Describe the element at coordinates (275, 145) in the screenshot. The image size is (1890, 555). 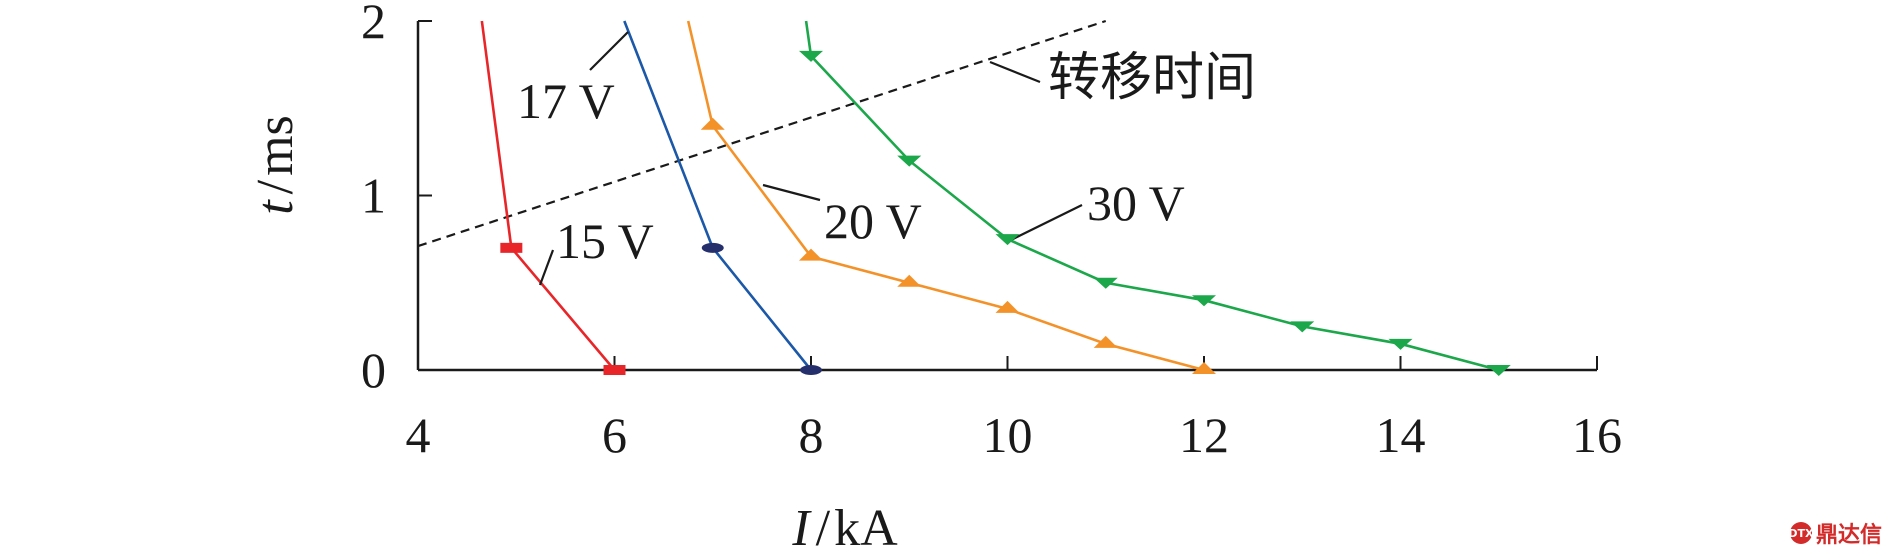
I see `y-axis-unit: ms` at that location.